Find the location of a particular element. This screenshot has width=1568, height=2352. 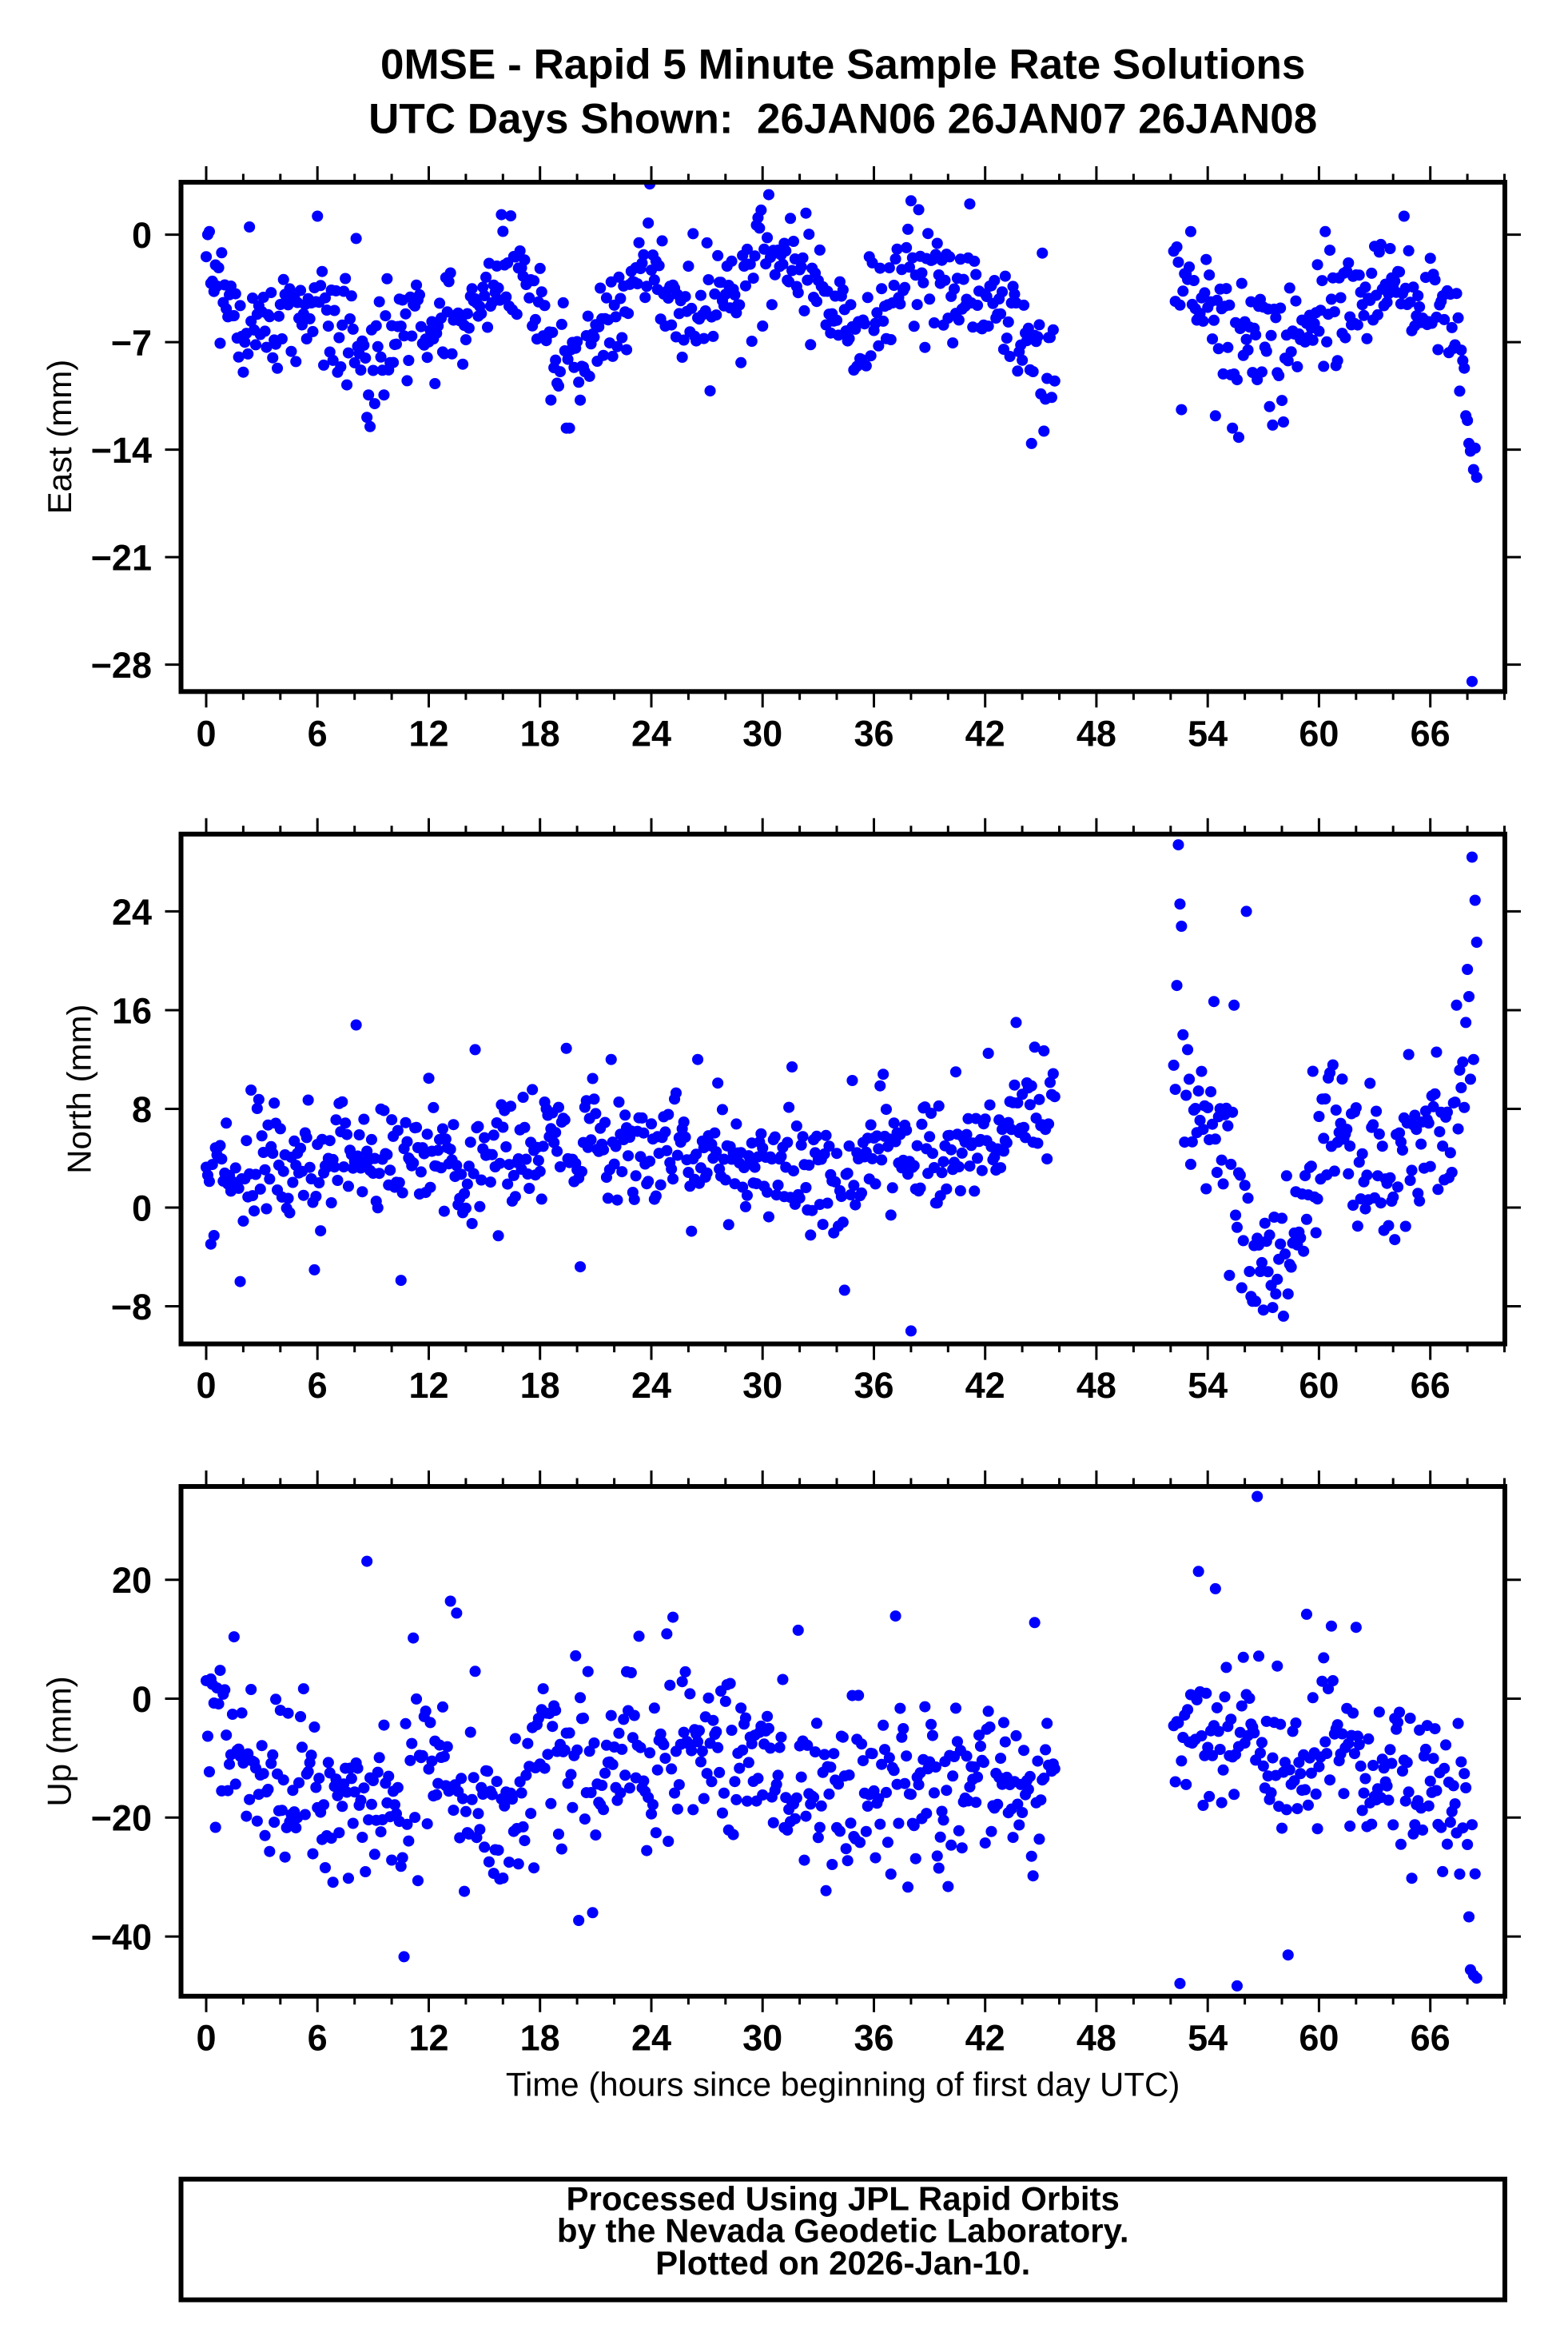

svg-text: 16 is located at coordinates (132, 1010).